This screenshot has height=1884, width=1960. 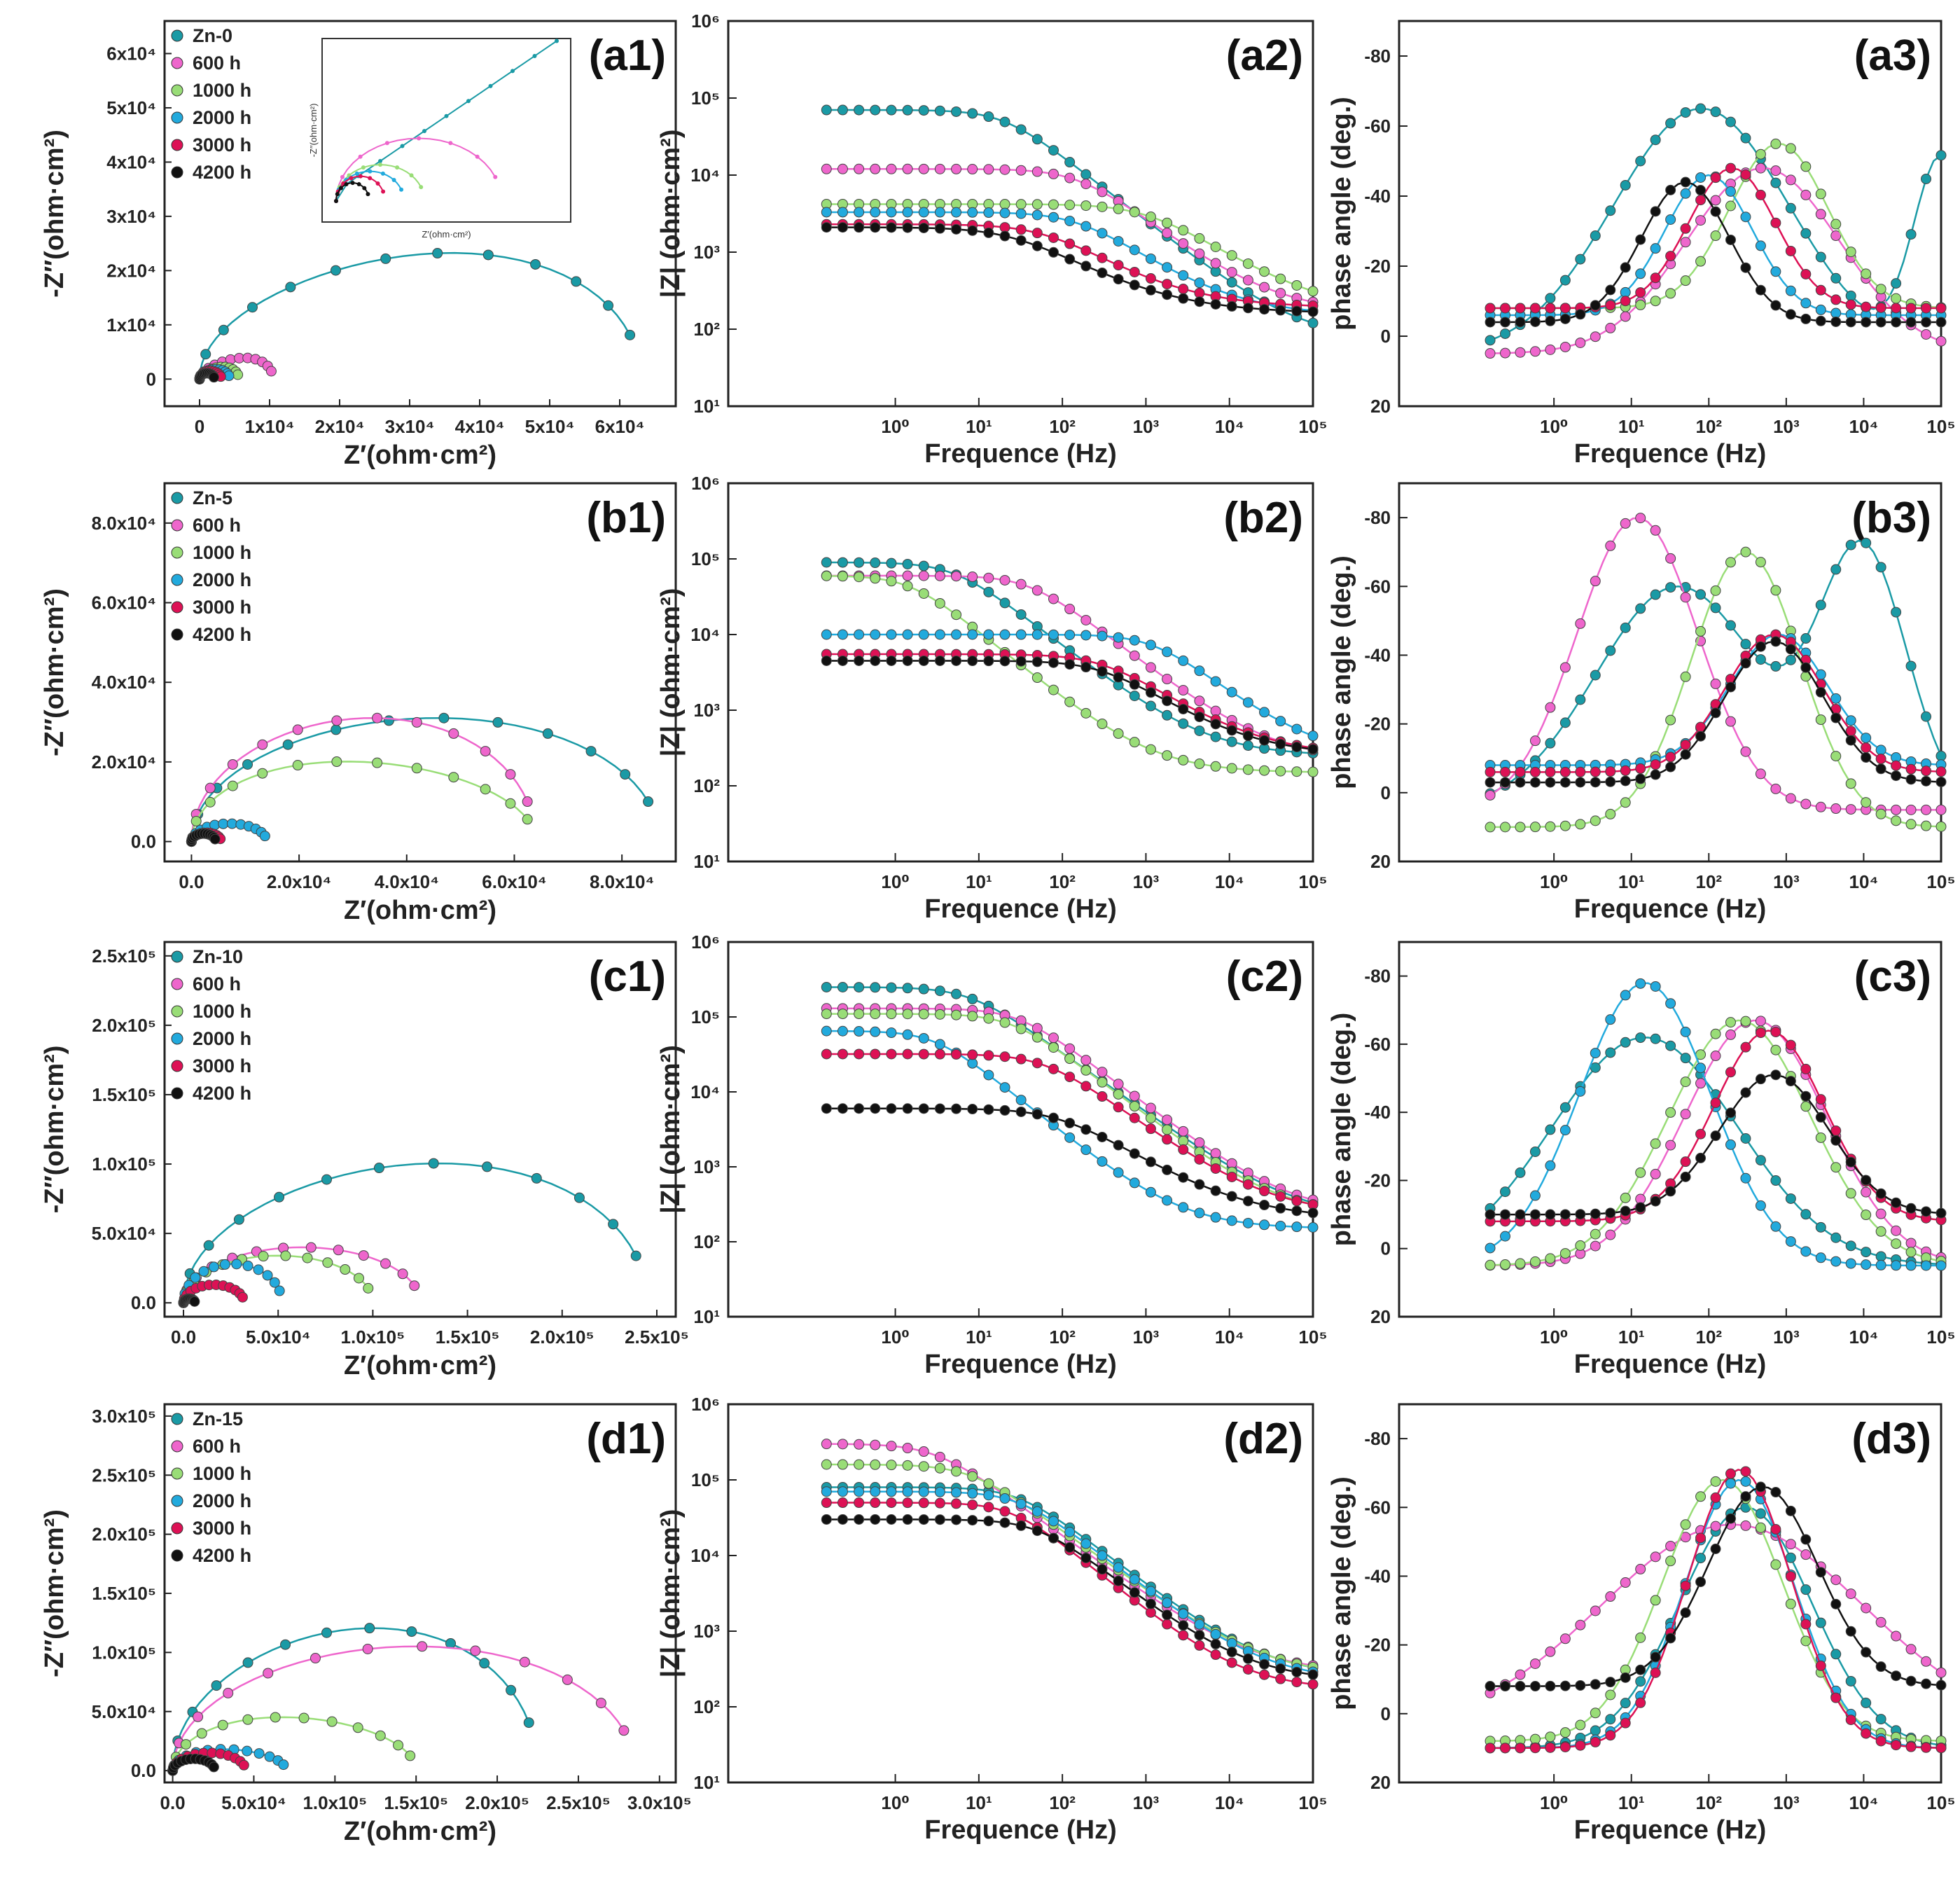 What do you see at coordinates (222, 1555) in the screenshot?
I see `d1-legend-label: 4200 h` at bounding box center [222, 1555].